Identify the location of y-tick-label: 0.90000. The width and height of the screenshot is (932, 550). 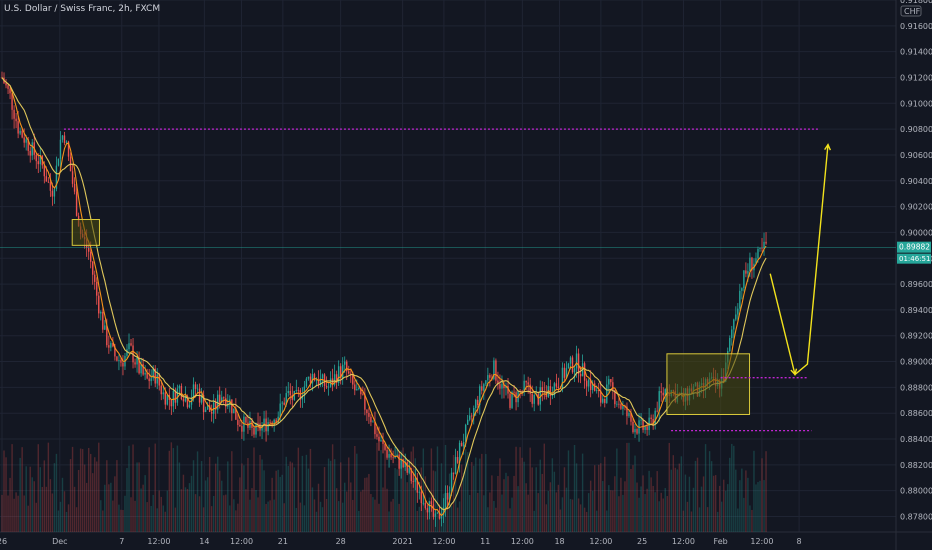
(916, 232).